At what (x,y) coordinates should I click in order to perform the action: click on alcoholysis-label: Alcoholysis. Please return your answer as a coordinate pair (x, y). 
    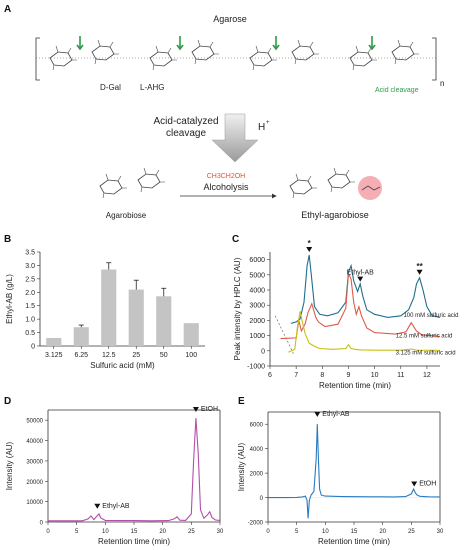
    Looking at the image, I should click on (226, 187).